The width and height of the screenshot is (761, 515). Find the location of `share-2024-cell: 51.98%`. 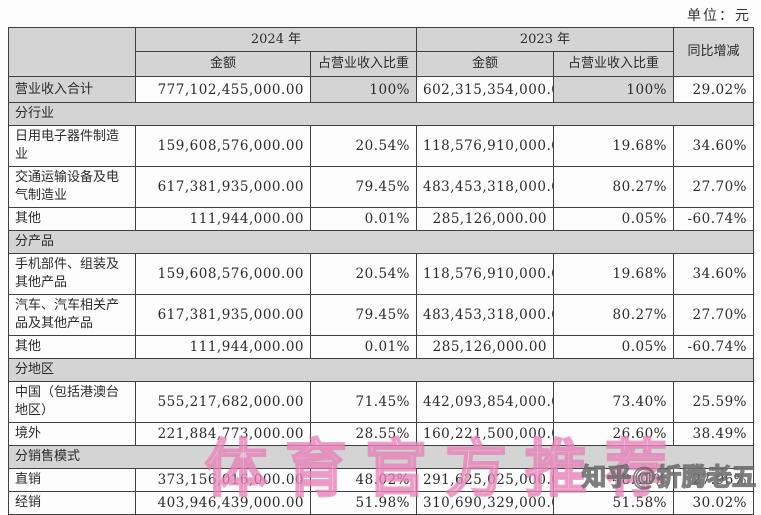

share-2024-cell: 51.98% is located at coordinates (363, 503).